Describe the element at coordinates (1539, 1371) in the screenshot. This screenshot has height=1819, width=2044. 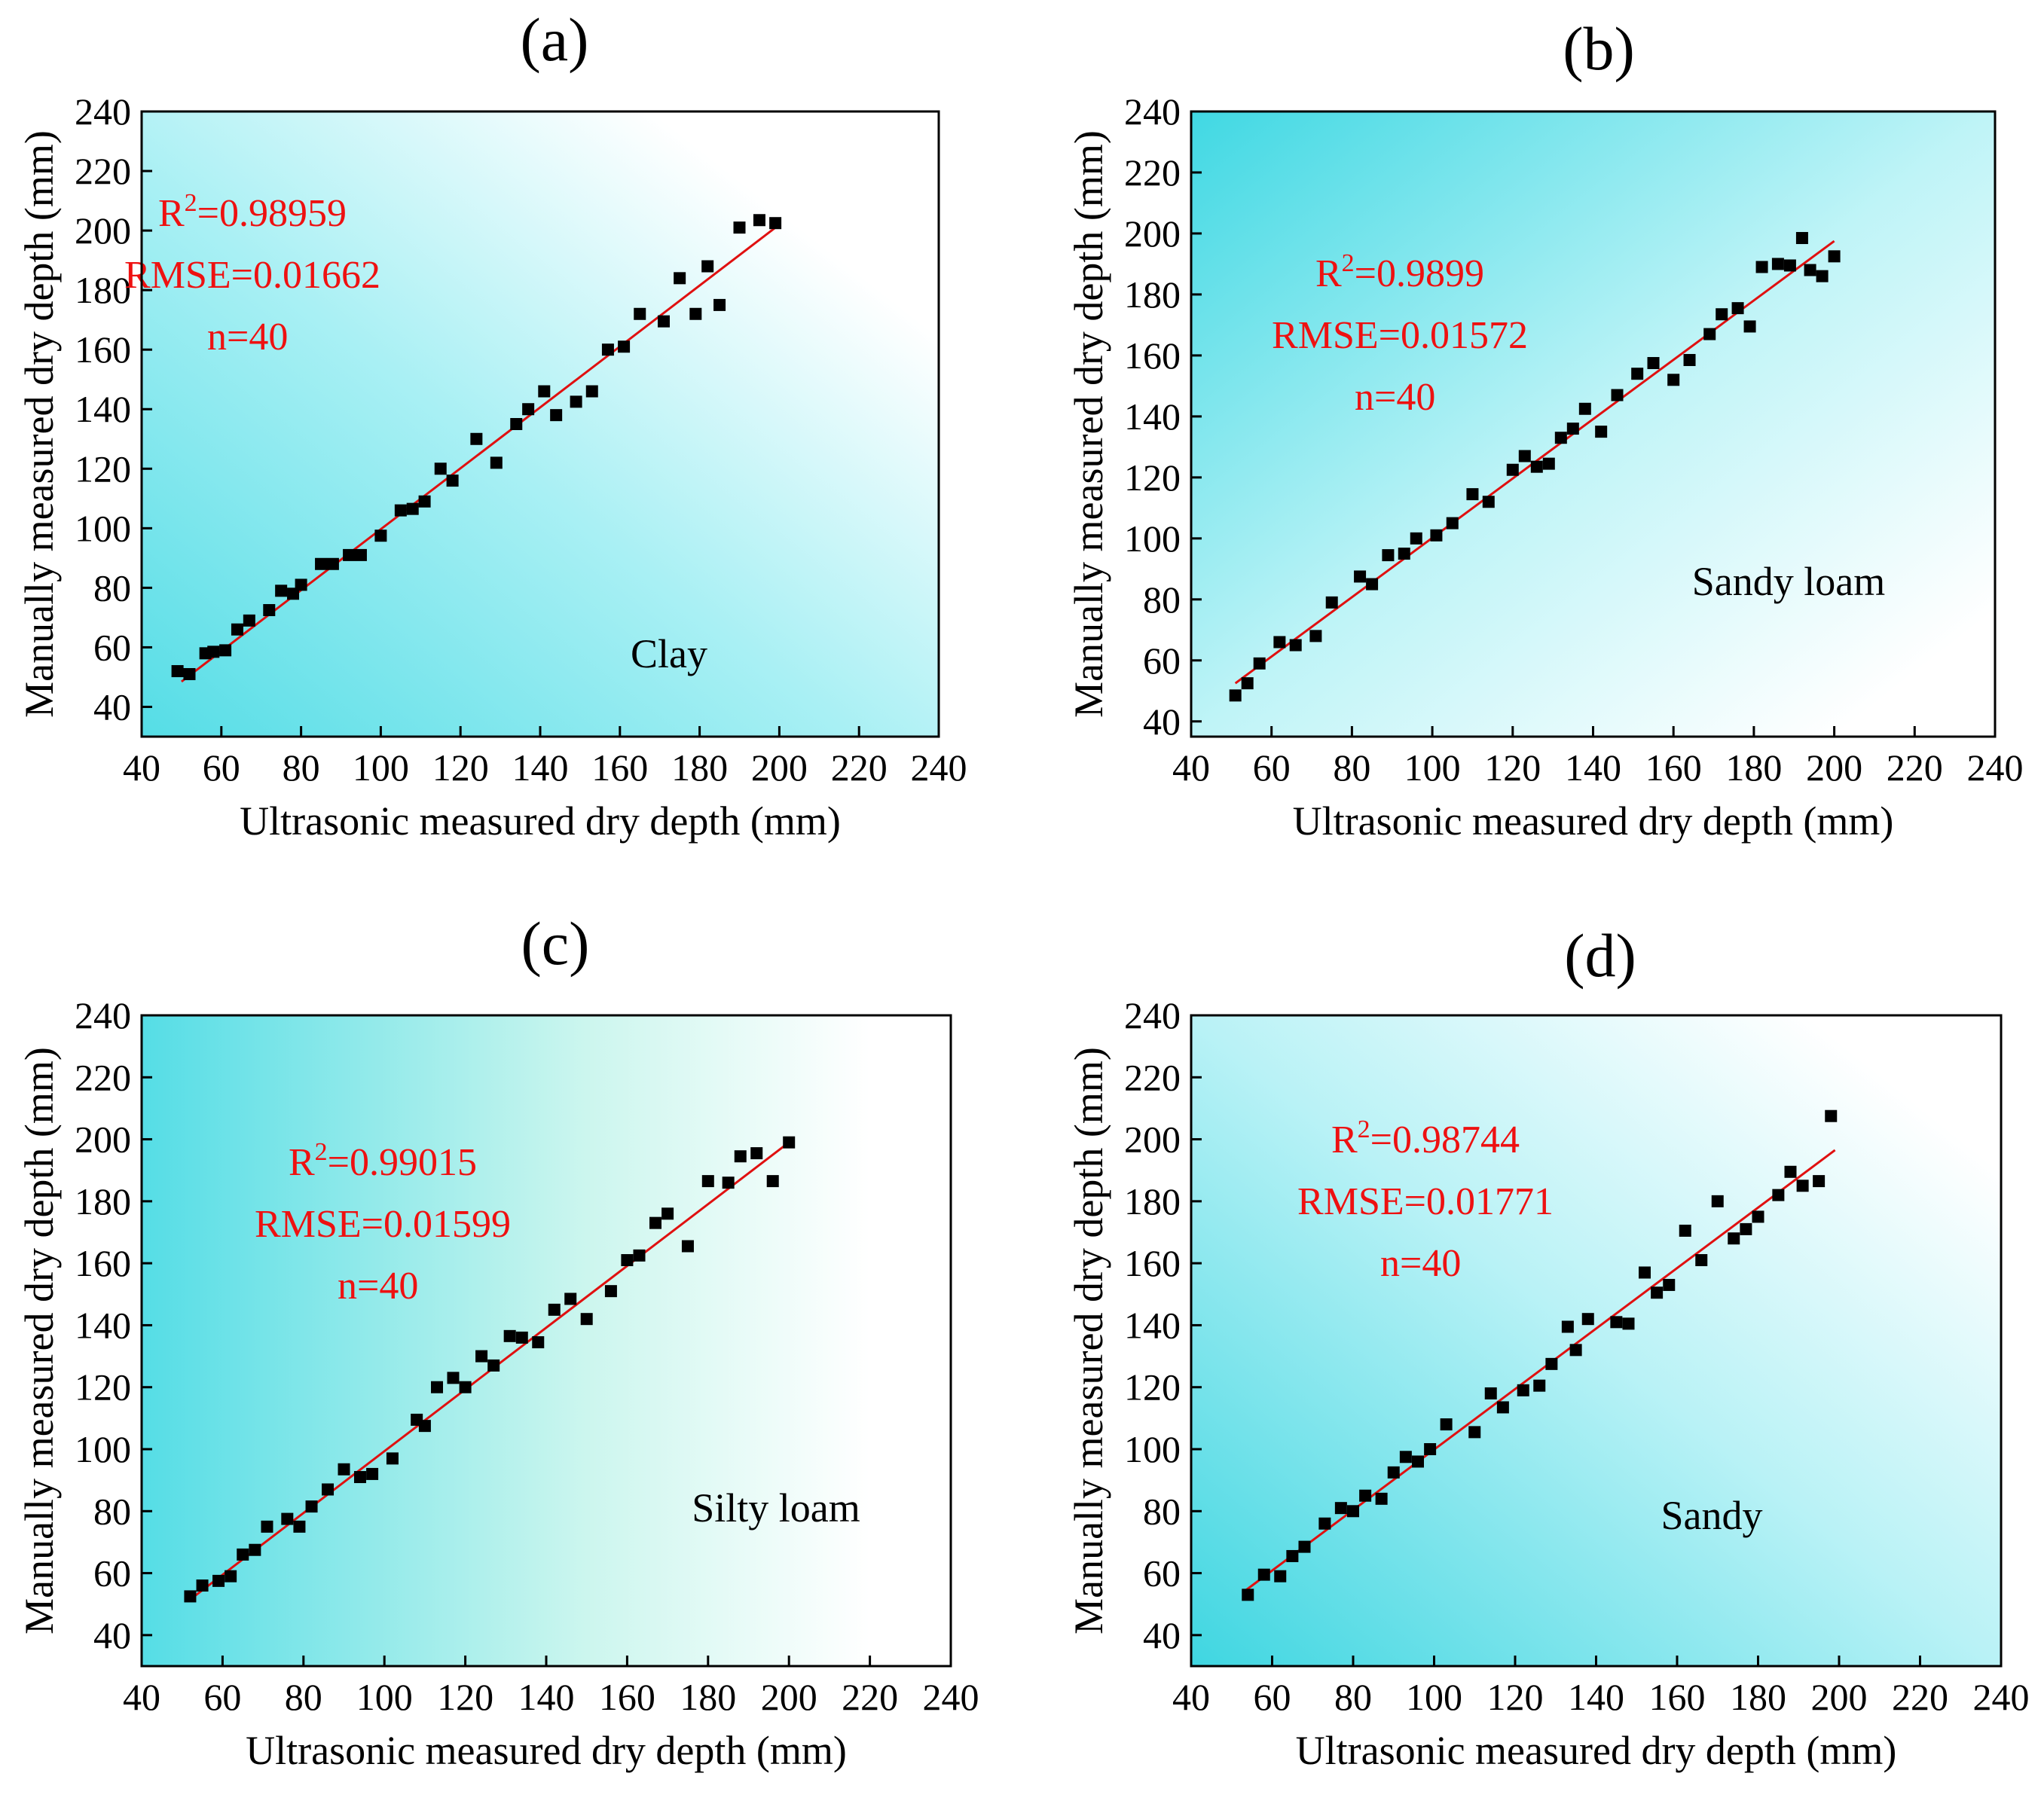
I see `fit-line` at that location.